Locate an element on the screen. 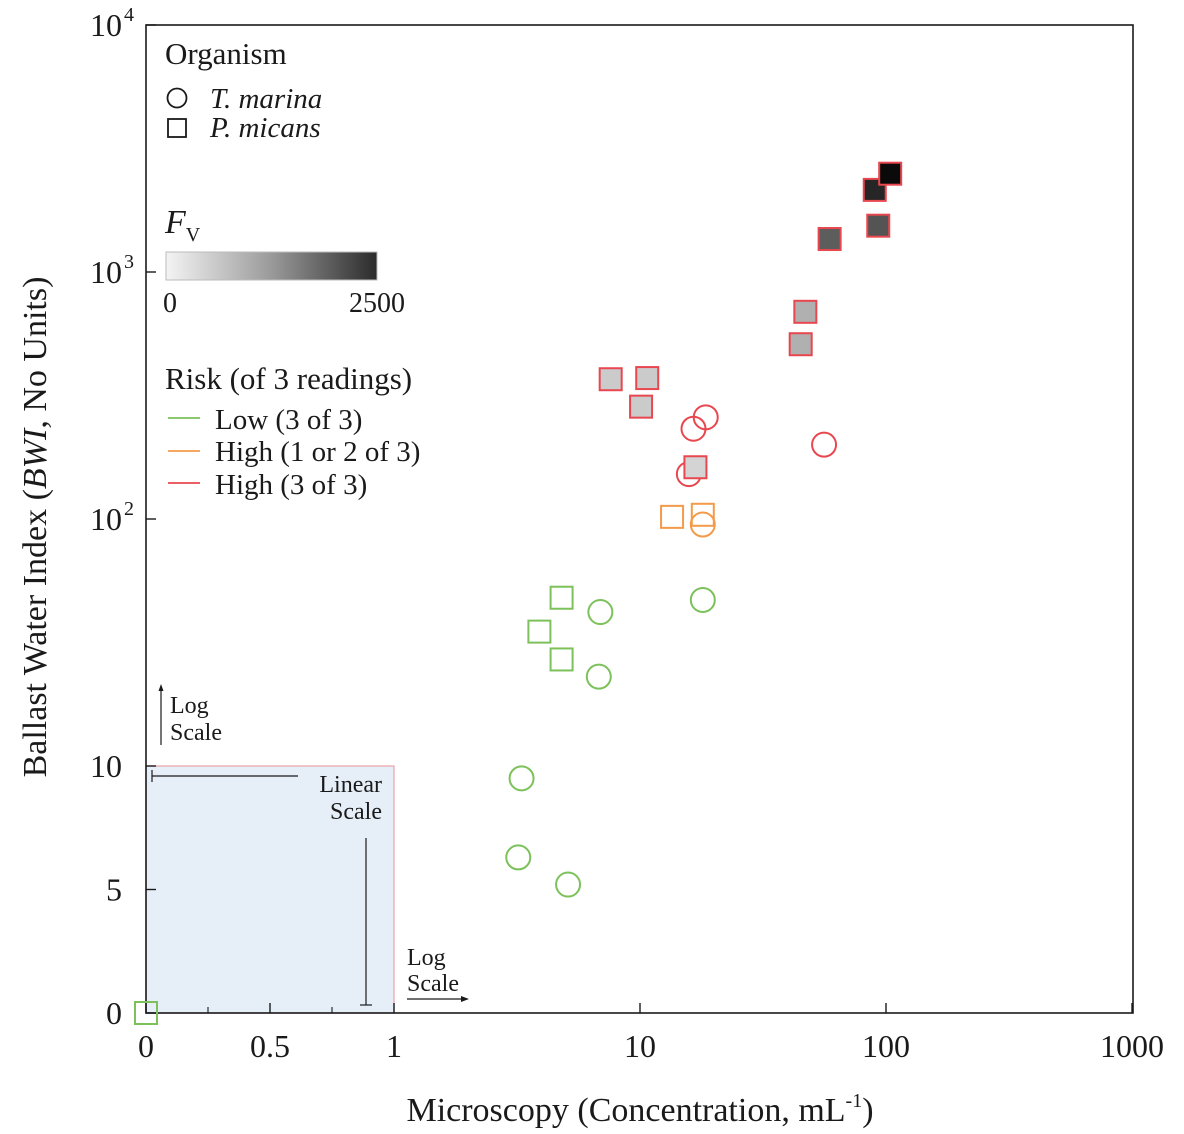 Image resolution: width=1184 pixels, height=1134 pixels. y-log-scale-annotation: Log Scale is located at coordinates (190, 715).